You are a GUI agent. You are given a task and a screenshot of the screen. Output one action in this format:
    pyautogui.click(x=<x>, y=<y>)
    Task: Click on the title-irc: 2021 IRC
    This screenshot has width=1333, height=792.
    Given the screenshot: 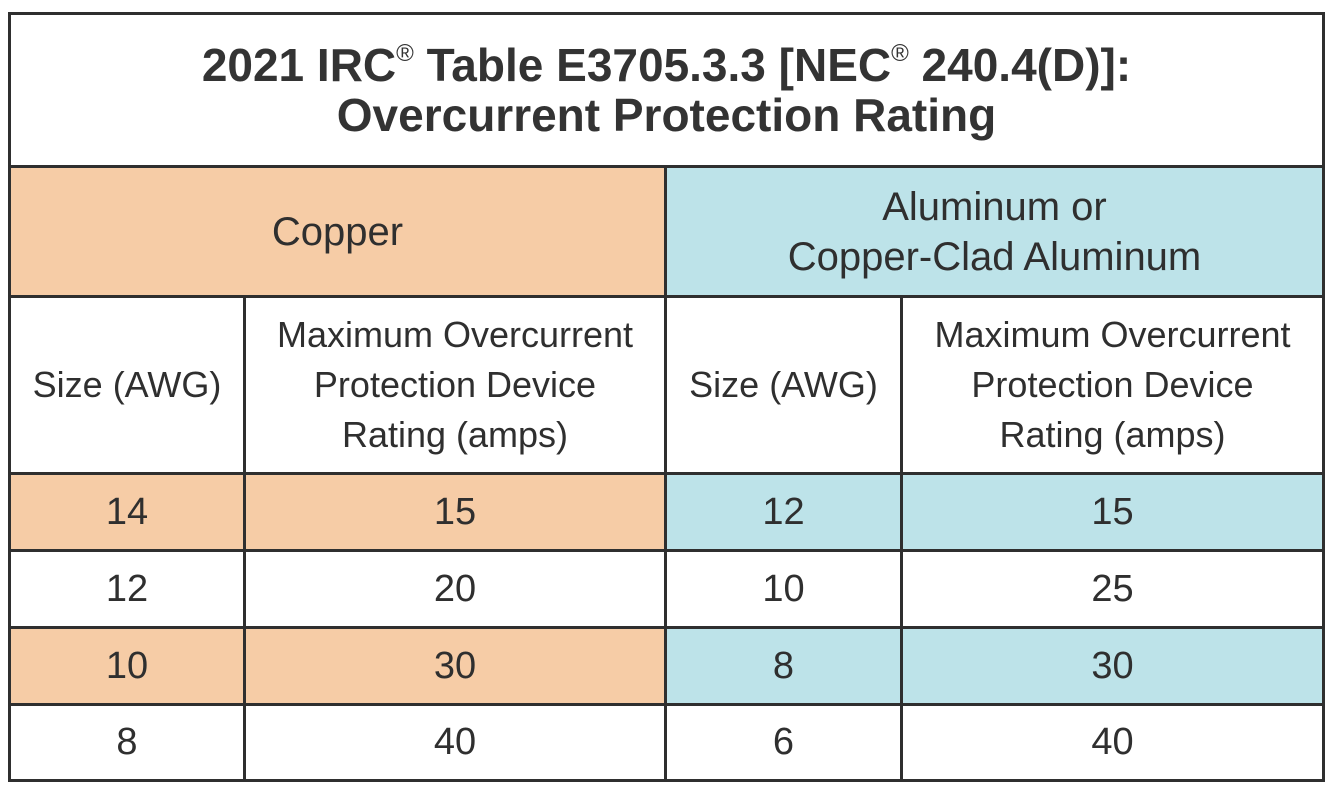 What is the action you would take?
    pyautogui.click(x=299, y=65)
    